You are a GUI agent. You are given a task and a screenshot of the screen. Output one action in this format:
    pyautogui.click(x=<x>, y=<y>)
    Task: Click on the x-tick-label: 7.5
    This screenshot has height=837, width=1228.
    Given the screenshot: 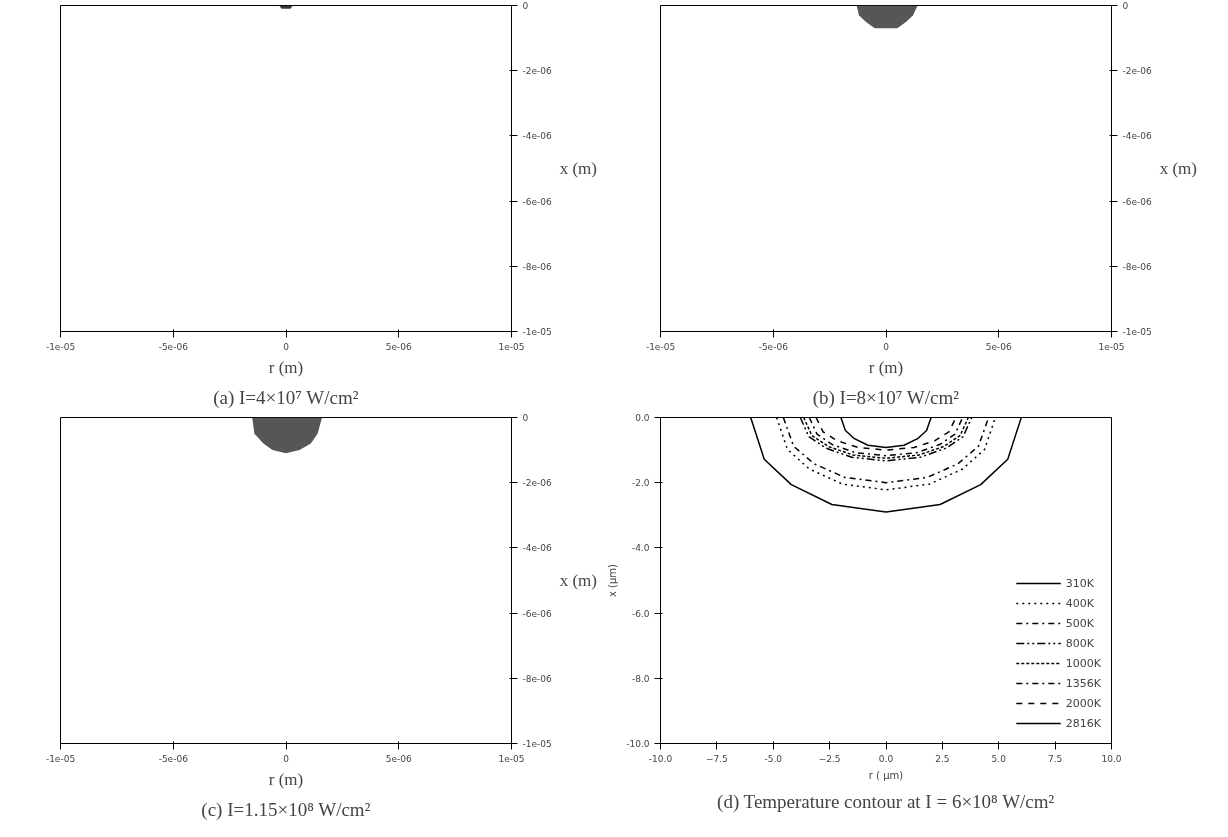 What is the action you would take?
    pyautogui.click(x=1055, y=758)
    